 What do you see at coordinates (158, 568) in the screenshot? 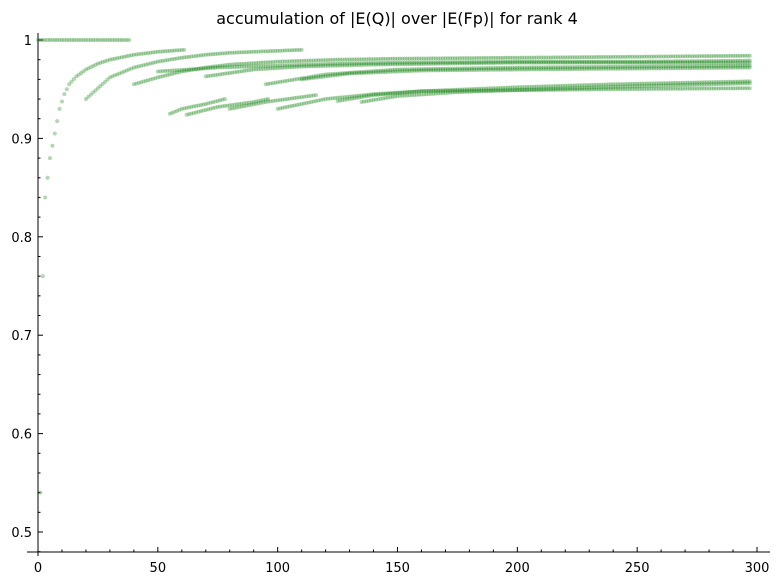
I see `x-tick-label: 50` at bounding box center [158, 568].